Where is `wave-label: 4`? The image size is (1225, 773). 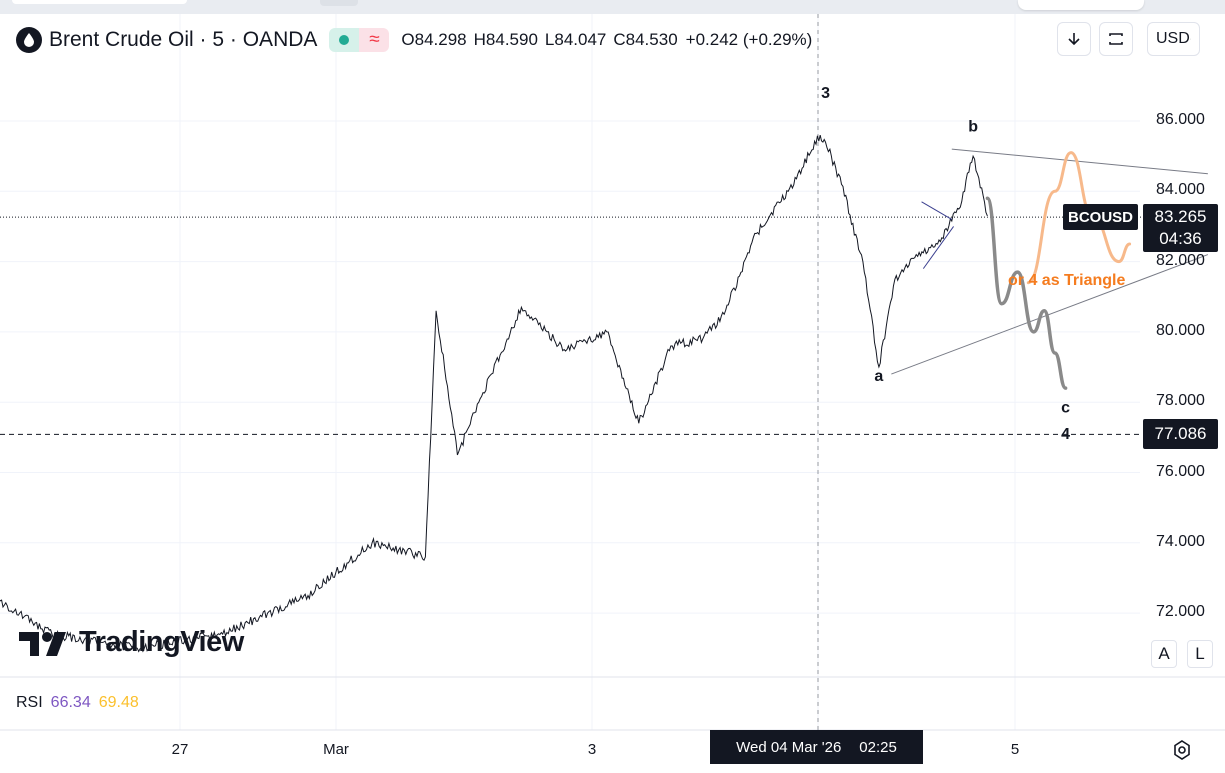 wave-label: 4 is located at coordinates (1065, 434).